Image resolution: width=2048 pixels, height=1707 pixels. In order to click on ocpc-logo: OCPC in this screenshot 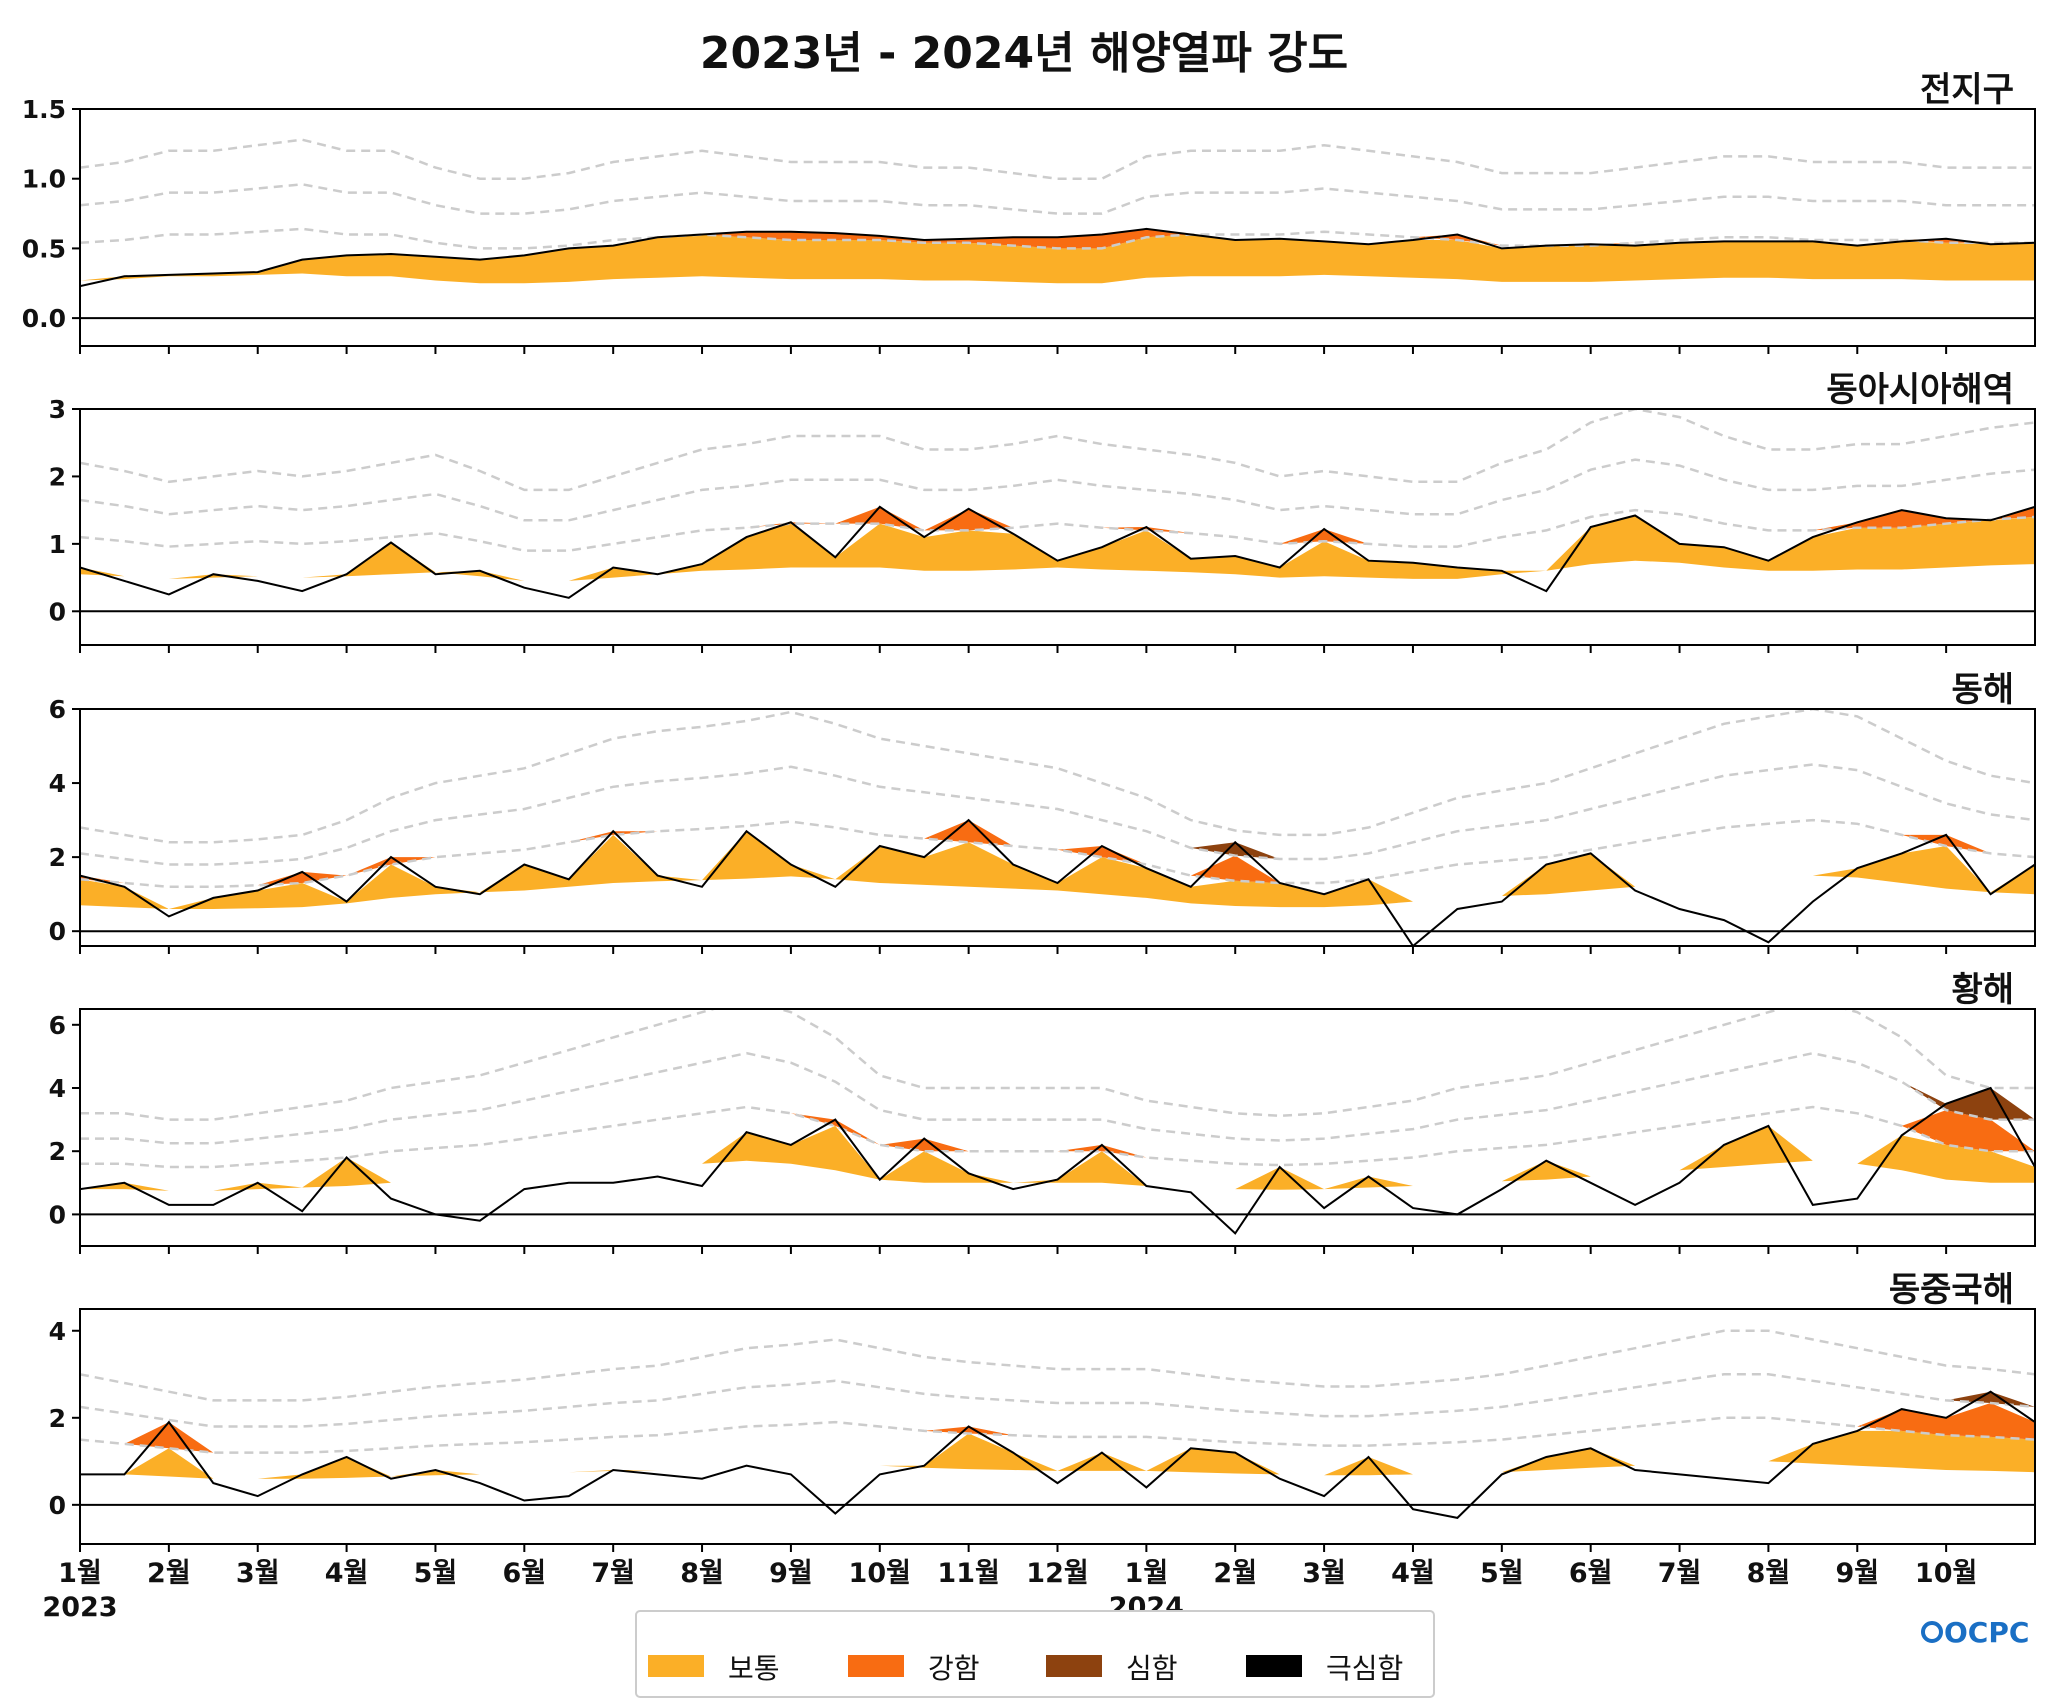, I will do `click(1975, 1632)`.